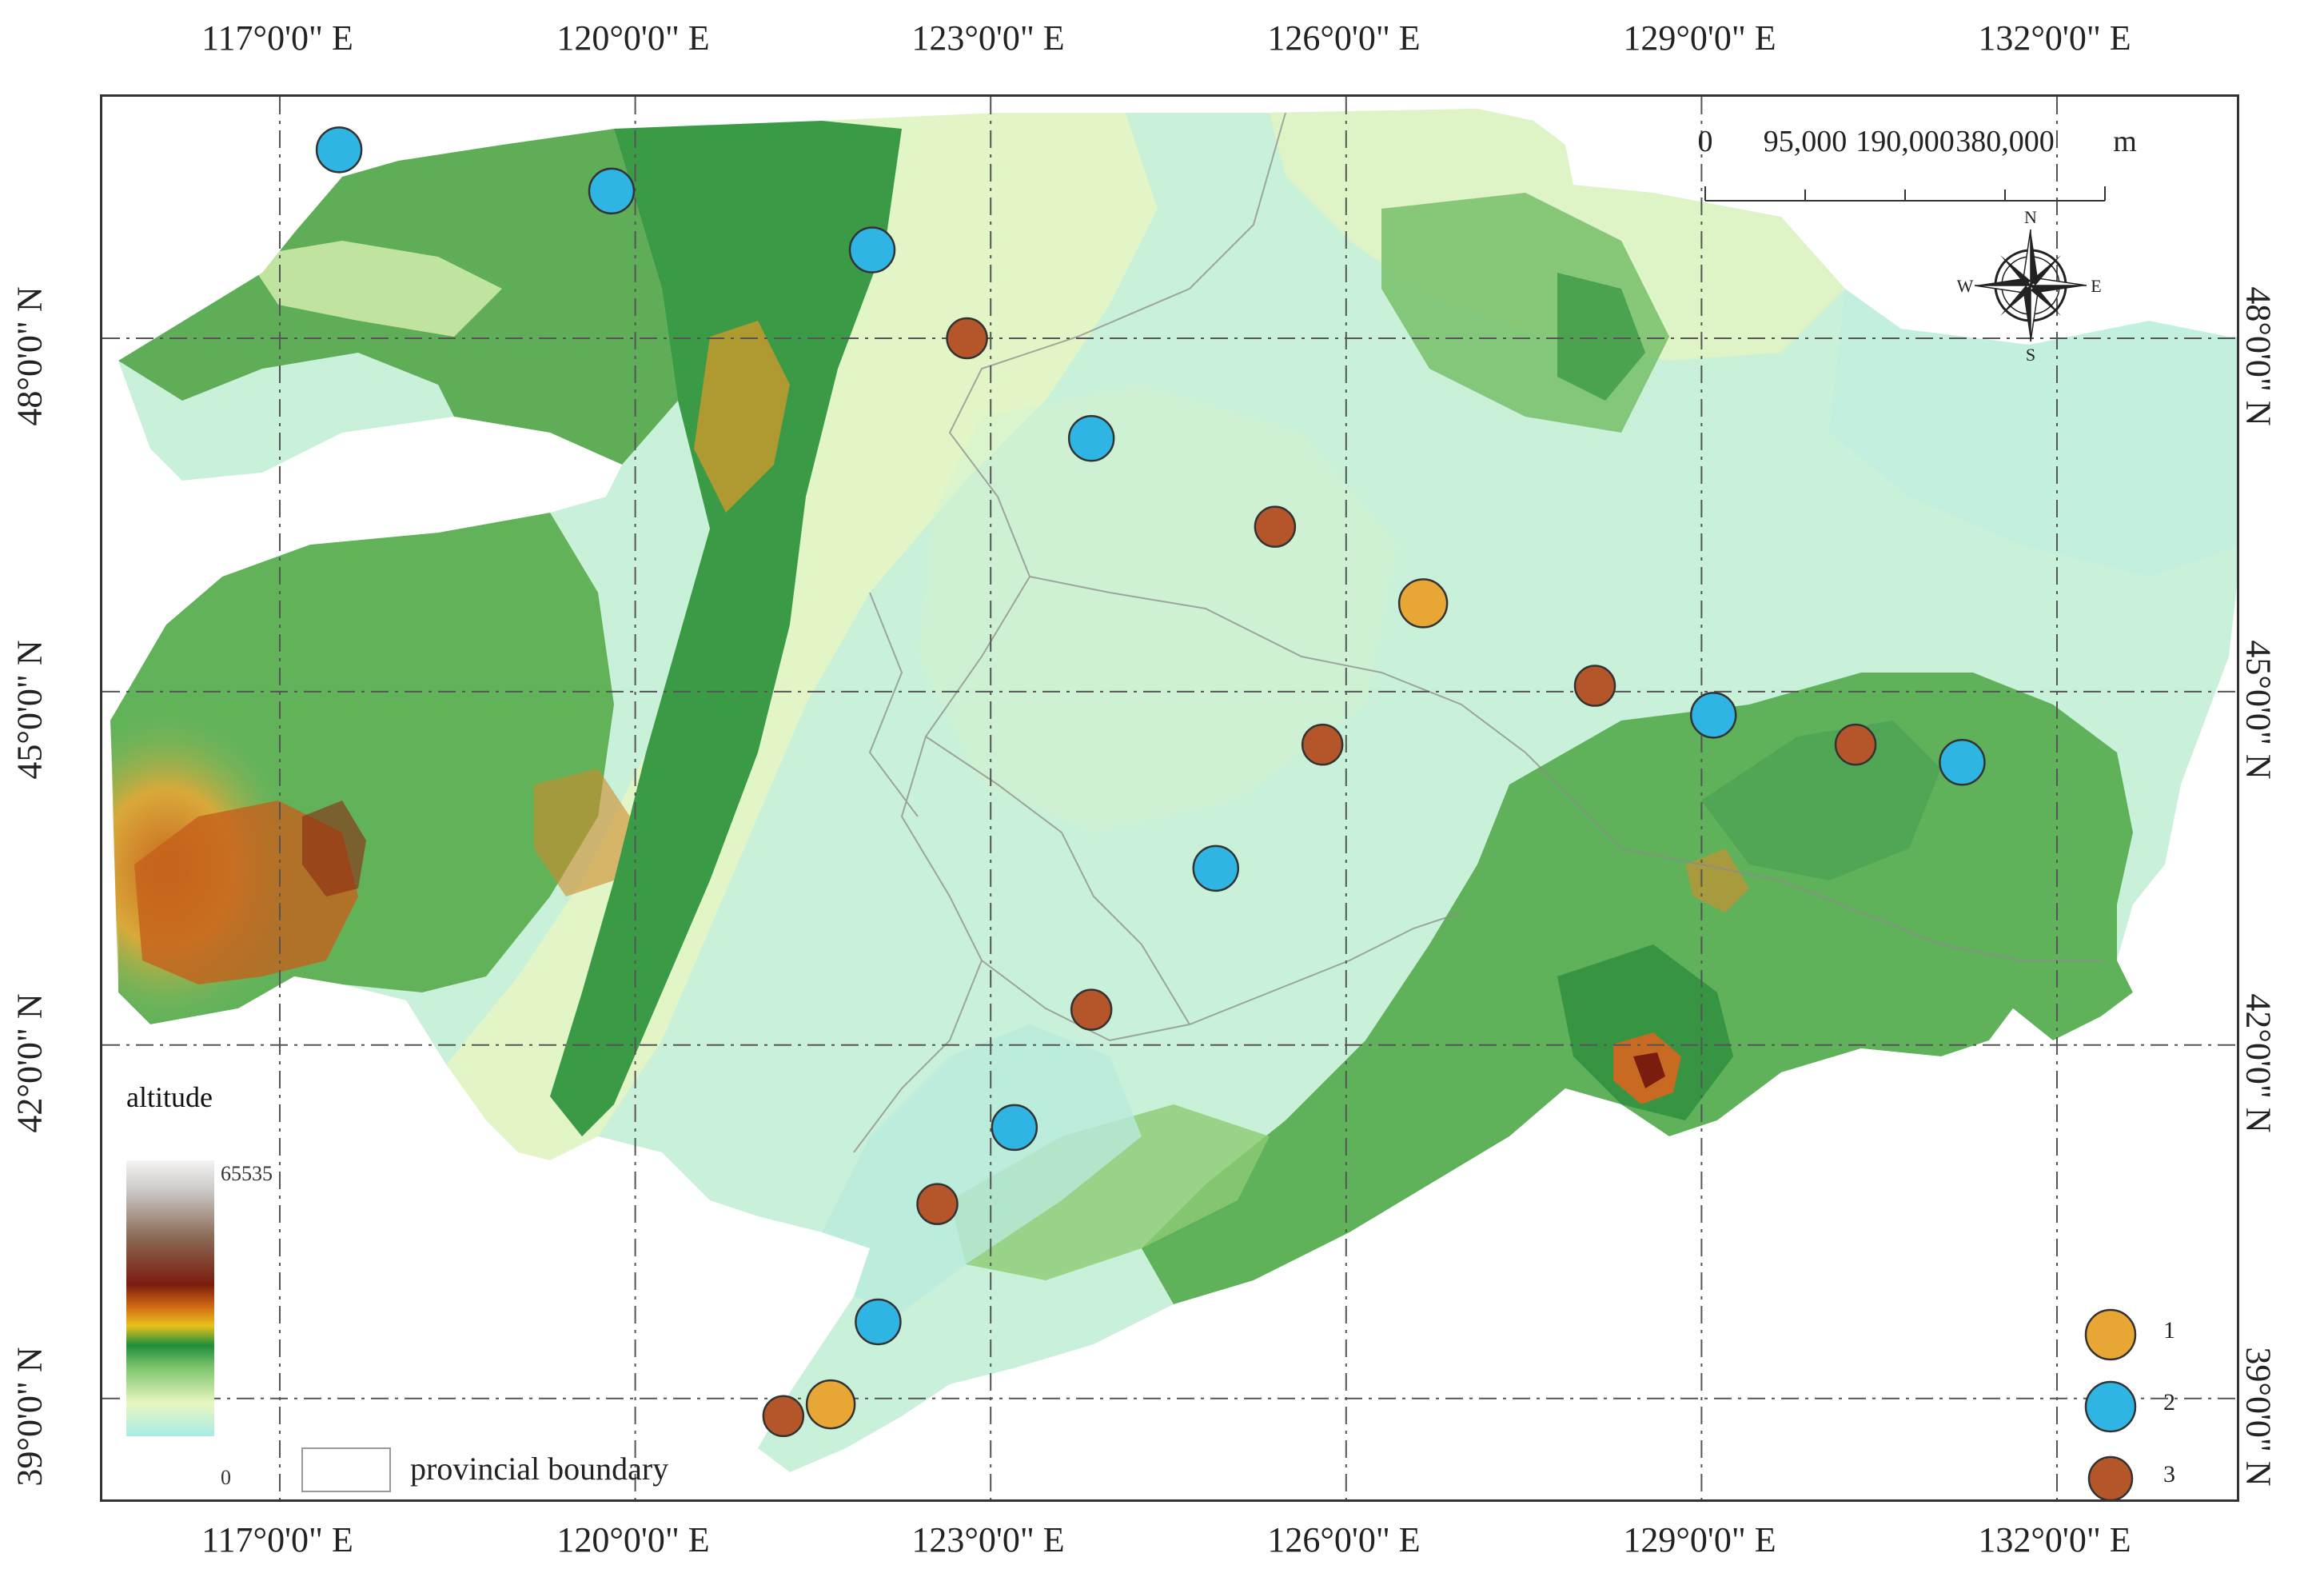 This screenshot has height=1593, width=2324. What do you see at coordinates (277, 38) in the screenshot?
I see `top-tick-117: 117°0'0" E` at bounding box center [277, 38].